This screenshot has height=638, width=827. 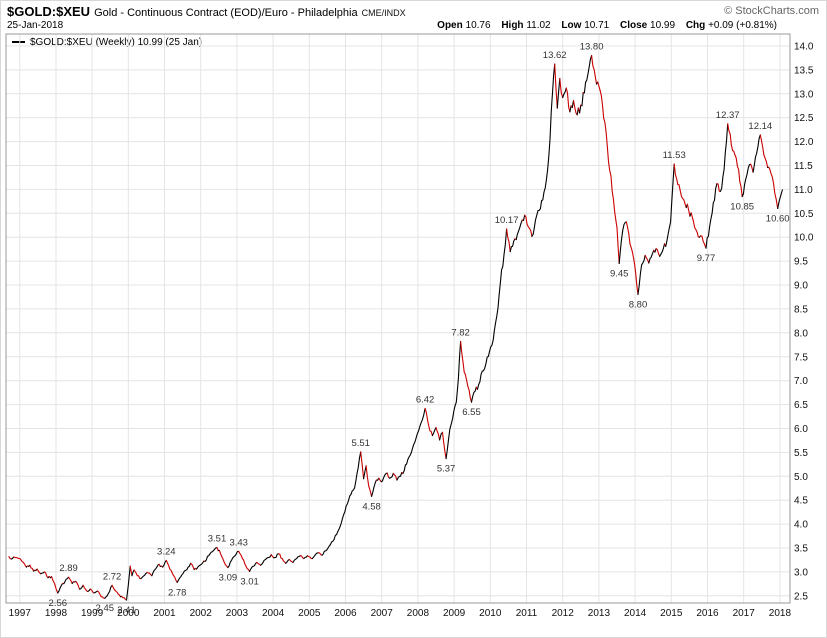 I want to click on peak-trough-label: 10.17, so click(x=507, y=220).